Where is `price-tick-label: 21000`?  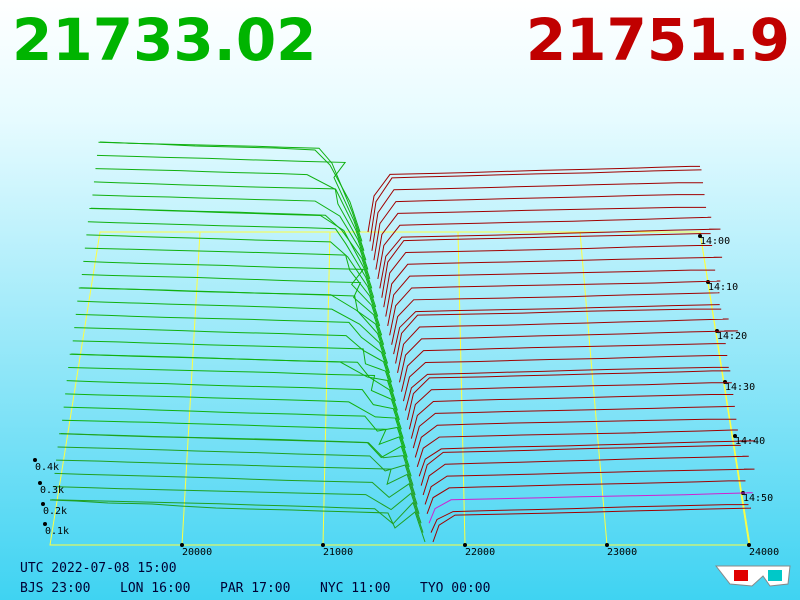
price-tick-label: 21000 is located at coordinates (338, 552).